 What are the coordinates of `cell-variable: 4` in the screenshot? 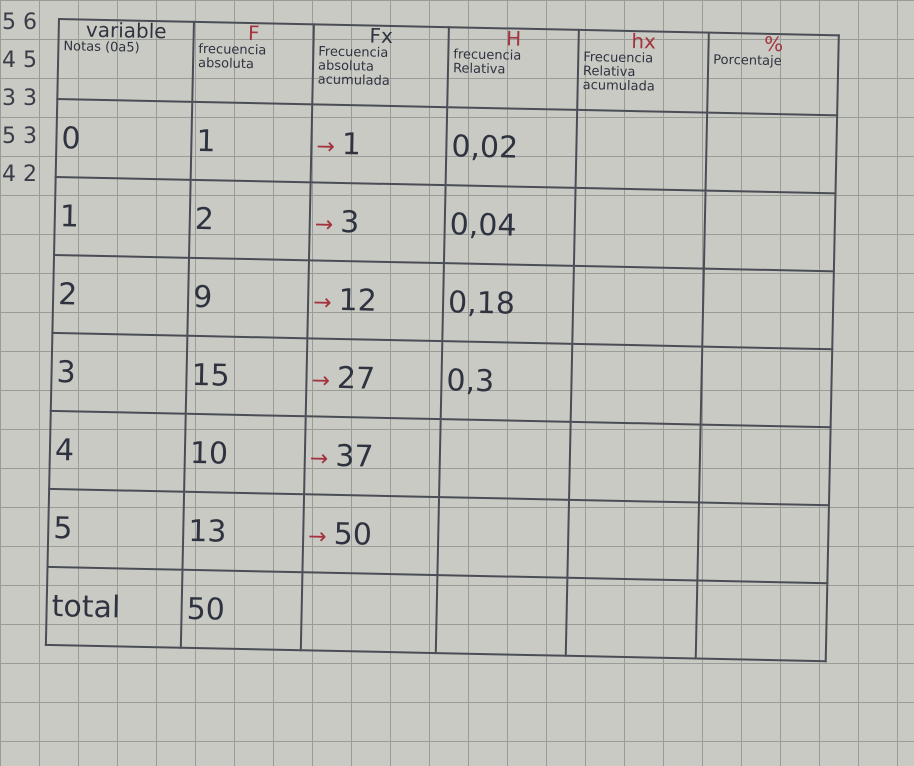 It's located at (117, 451).